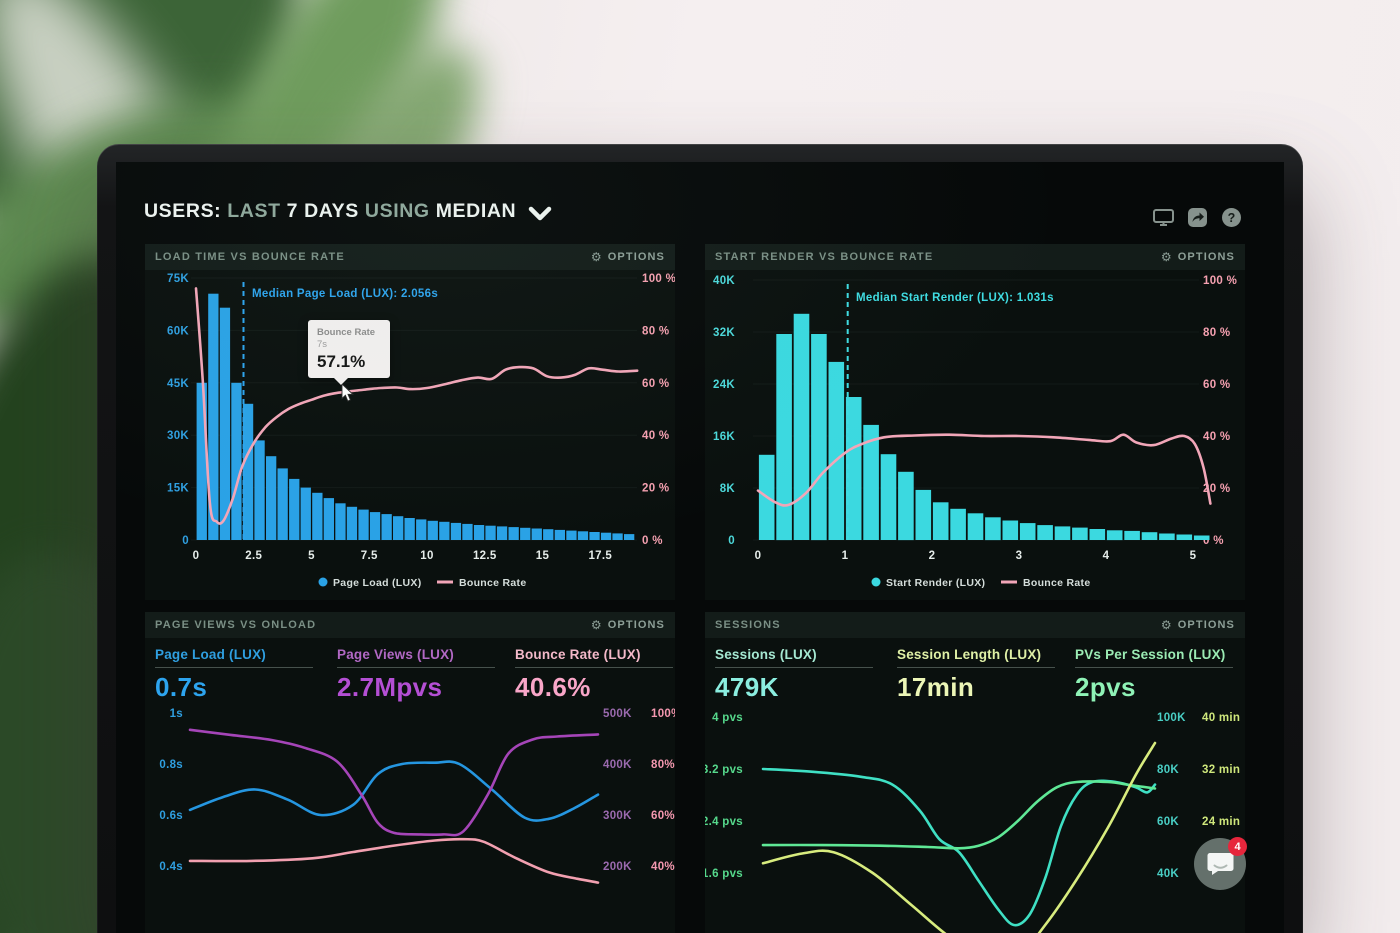 The image size is (1400, 933). What do you see at coordinates (485, 556) in the screenshot?
I see `x-axis-label: 12.5` at bounding box center [485, 556].